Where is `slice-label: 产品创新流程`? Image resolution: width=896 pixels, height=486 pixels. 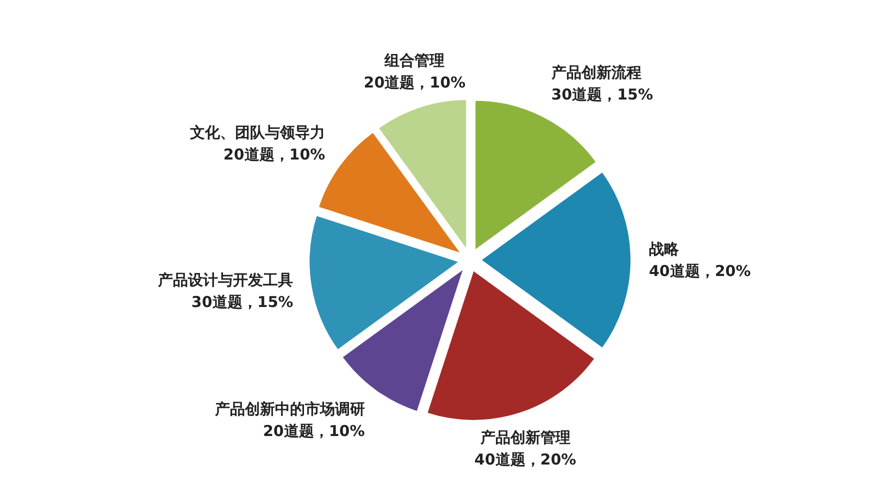 slice-label: 产品创新流程 is located at coordinates (596, 73).